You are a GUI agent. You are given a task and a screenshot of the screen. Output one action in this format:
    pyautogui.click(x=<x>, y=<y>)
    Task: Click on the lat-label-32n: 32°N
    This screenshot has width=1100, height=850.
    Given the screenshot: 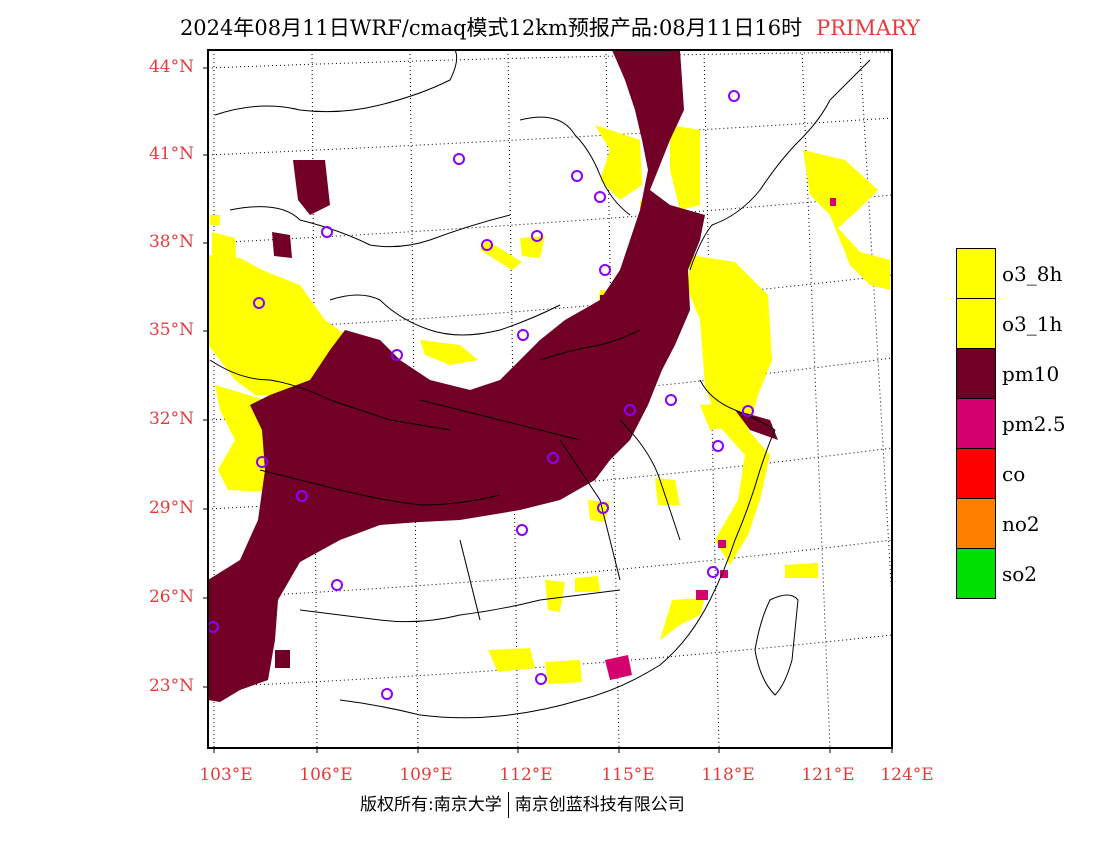 What is the action you would take?
    pyautogui.click(x=171, y=419)
    